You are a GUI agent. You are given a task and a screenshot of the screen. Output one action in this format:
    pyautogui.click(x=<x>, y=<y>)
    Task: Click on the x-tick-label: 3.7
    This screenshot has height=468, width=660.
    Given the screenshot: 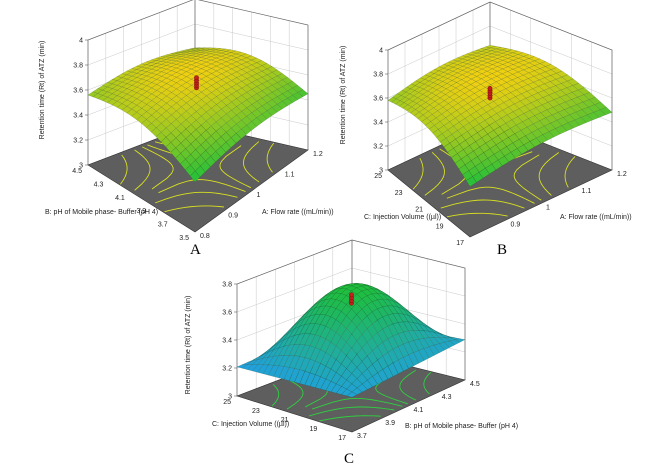 What is the action you would take?
    pyautogui.click(x=362, y=436)
    